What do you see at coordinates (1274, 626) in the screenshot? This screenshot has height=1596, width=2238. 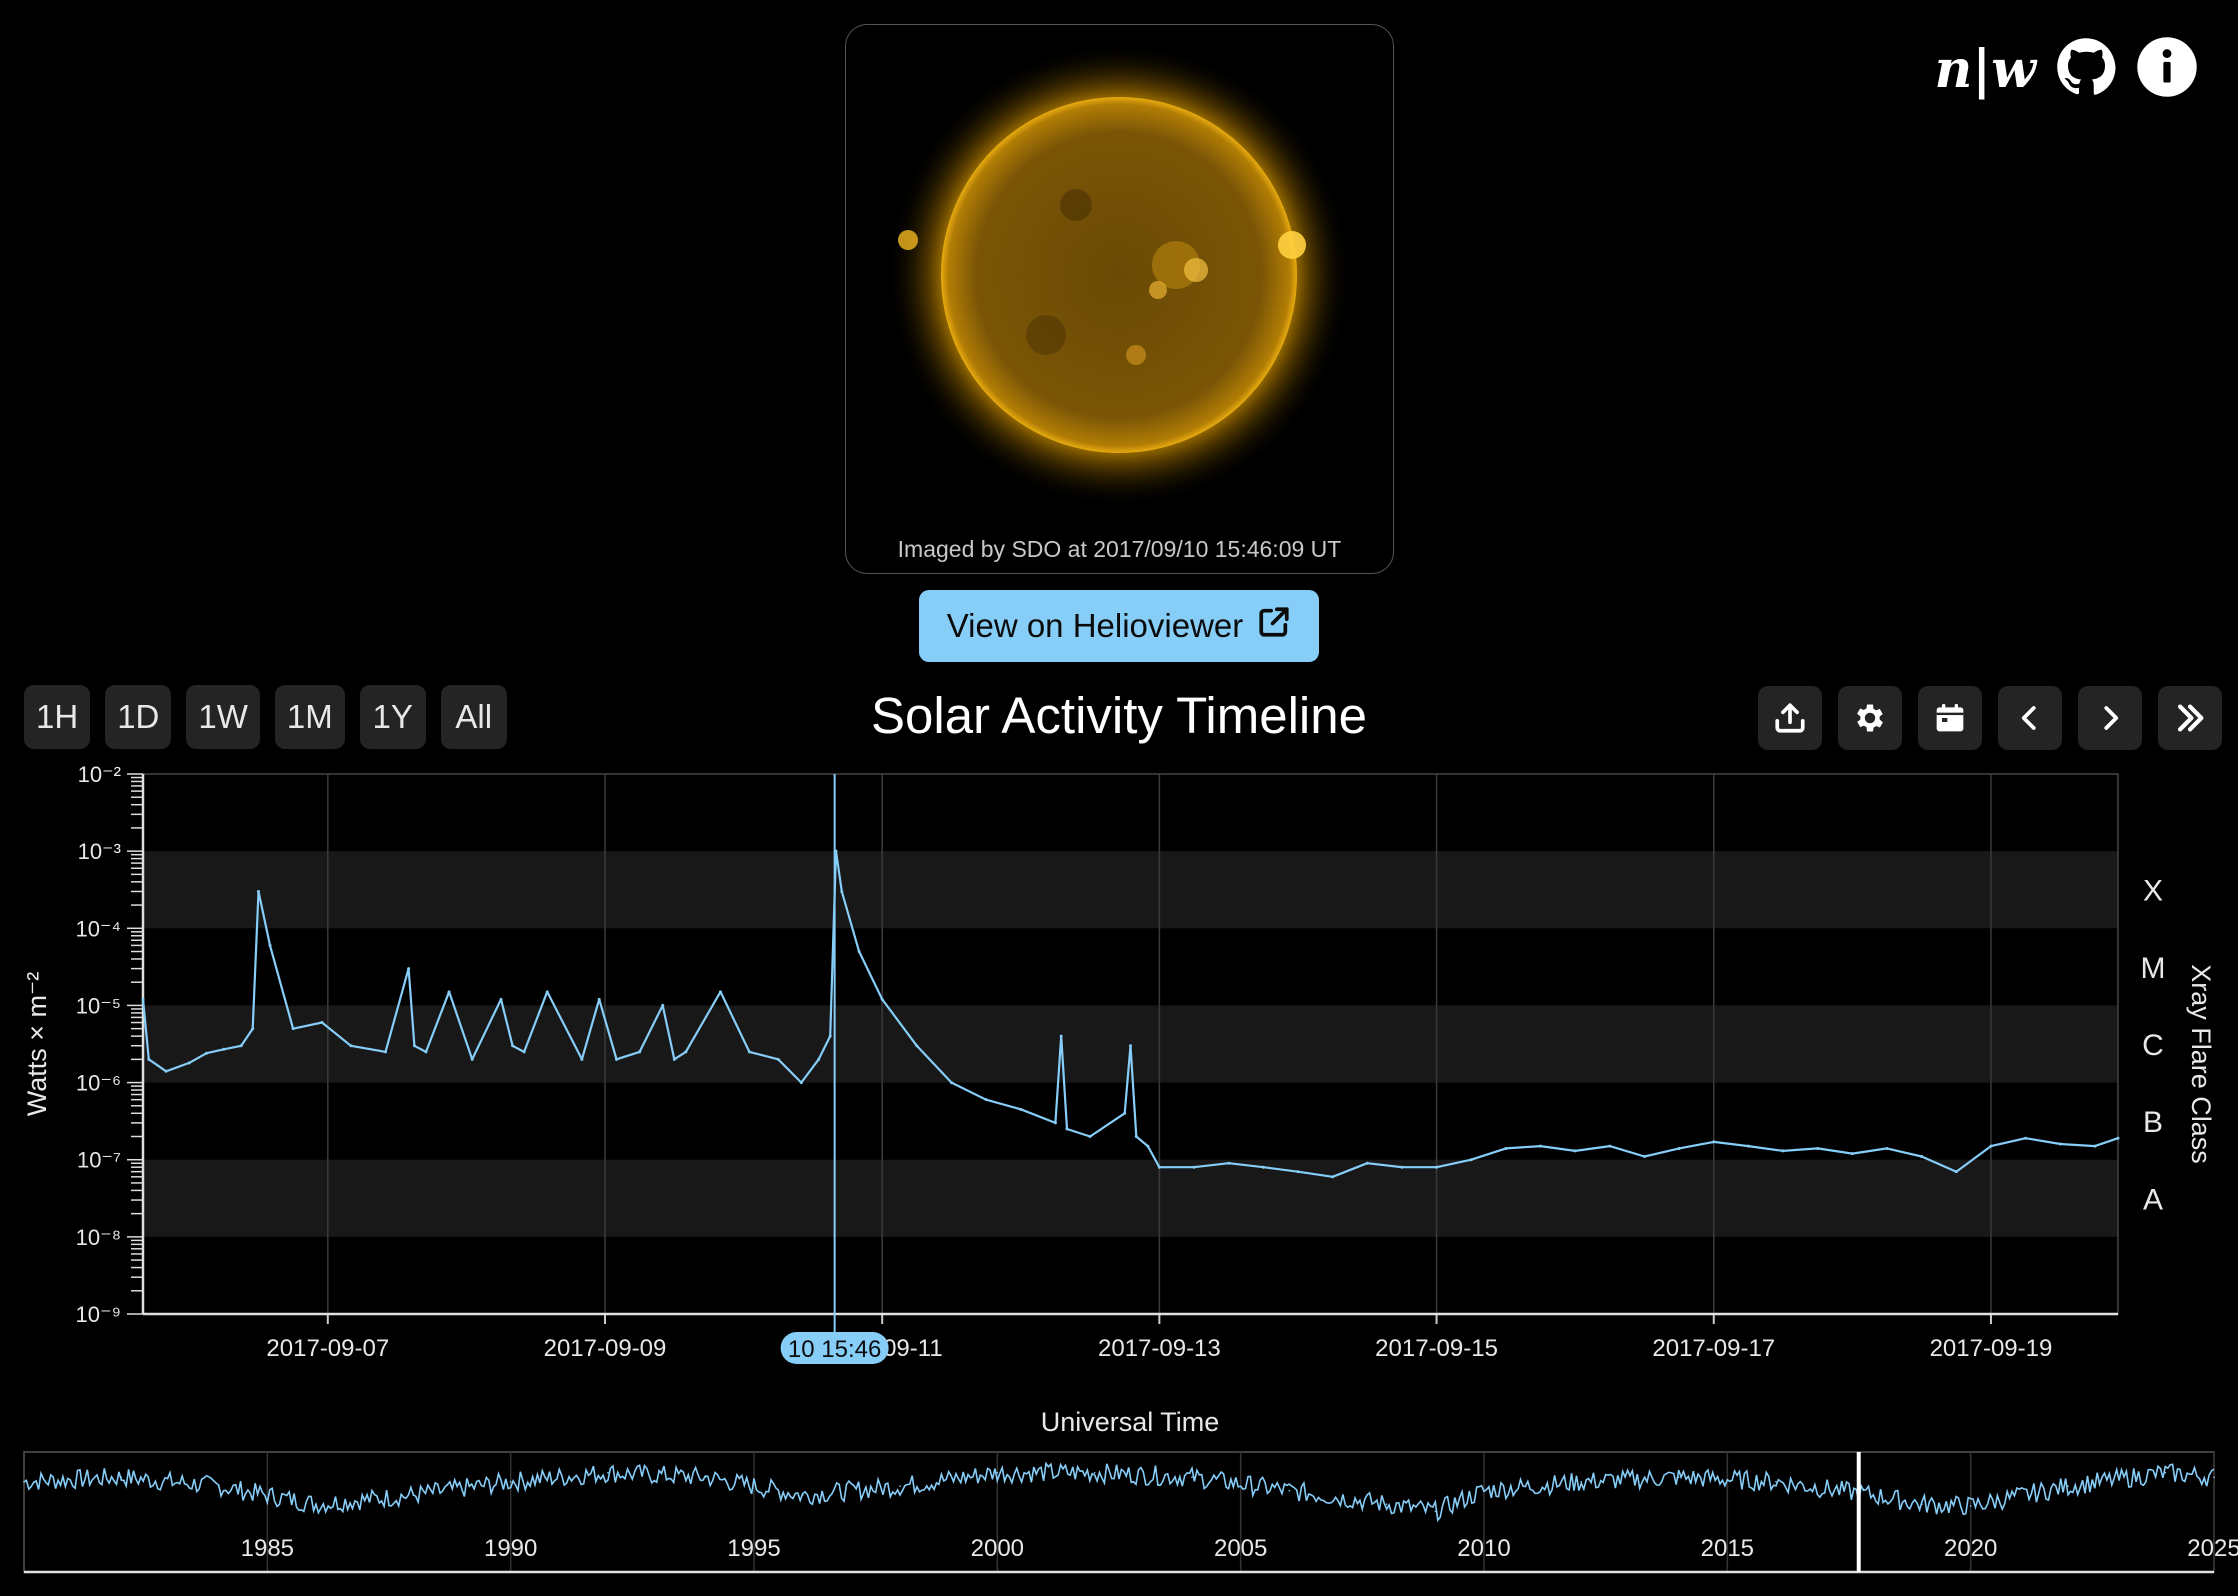 I see `external-link-icon` at bounding box center [1274, 626].